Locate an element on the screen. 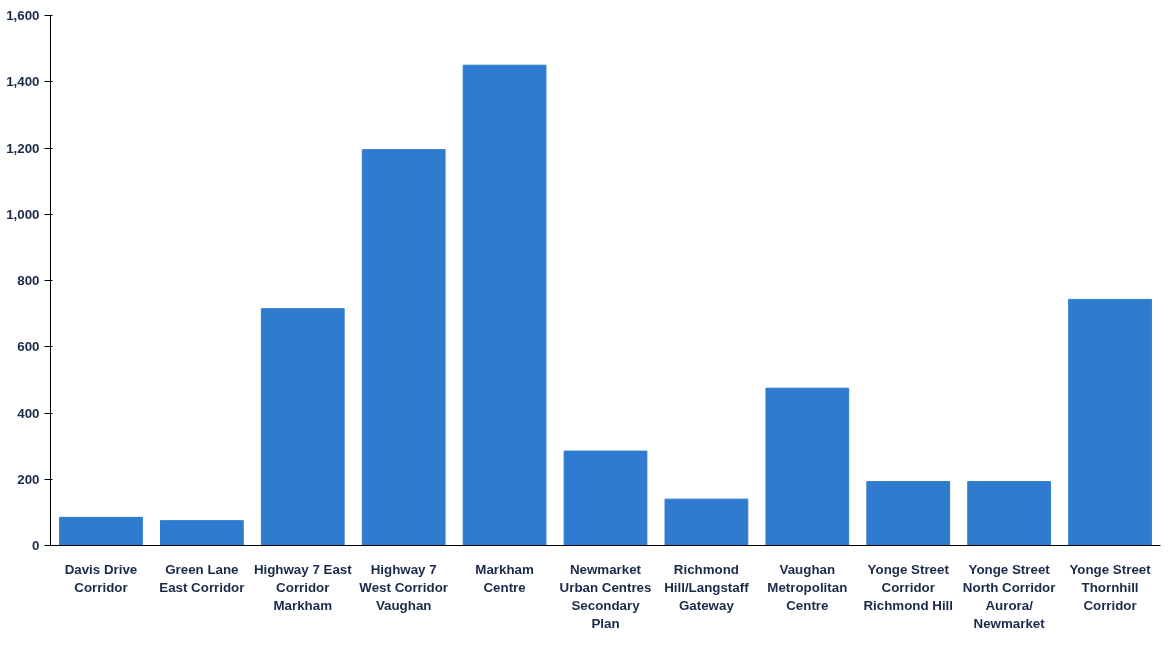 The width and height of the screenshot is (1176, 648). x-tick-label: Highway 7 East Corridor Markham is located at coordinates (303, 587).